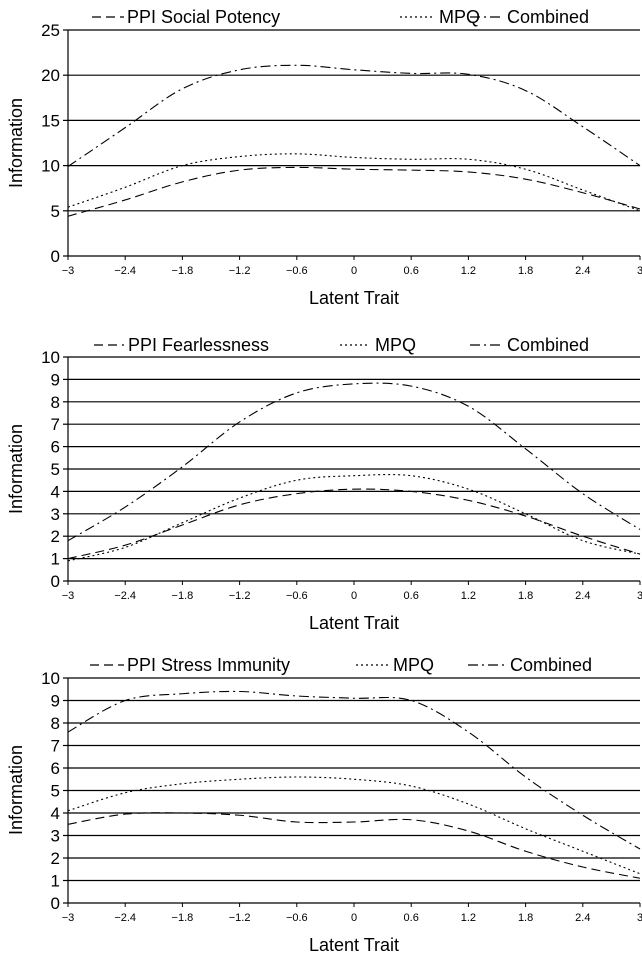 The image size is (642, 962). I want to click on legend-label: PPI Stress Immunity, so click(208, 665).